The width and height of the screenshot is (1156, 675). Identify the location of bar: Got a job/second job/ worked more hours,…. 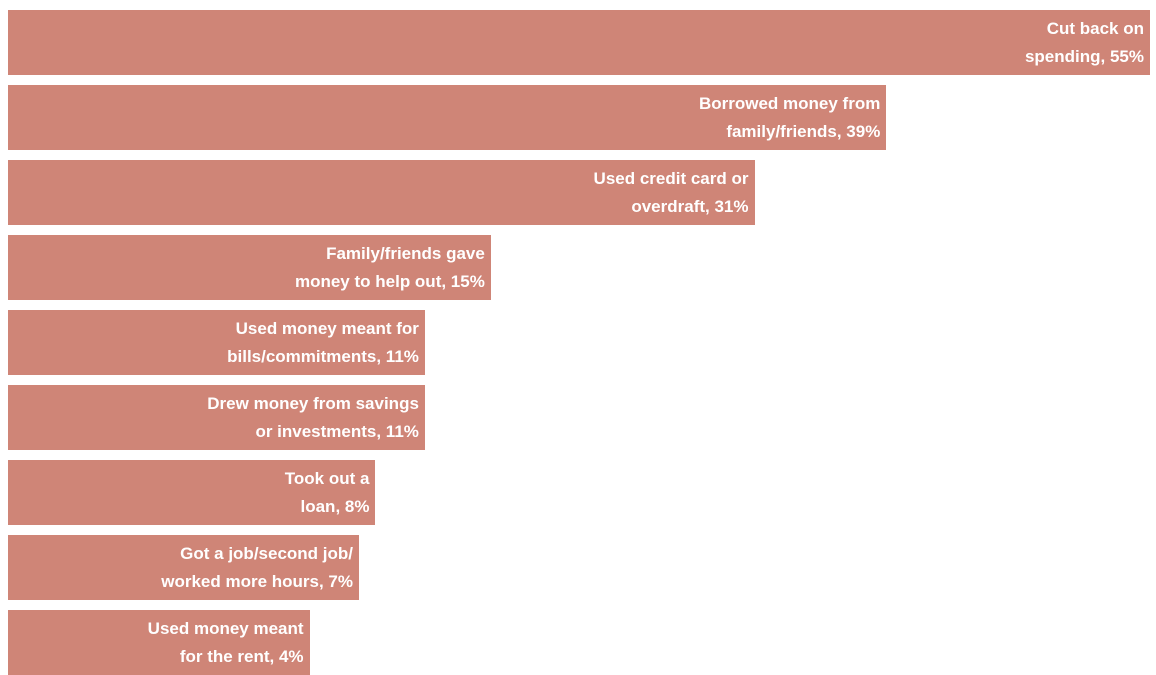
(183, 567).